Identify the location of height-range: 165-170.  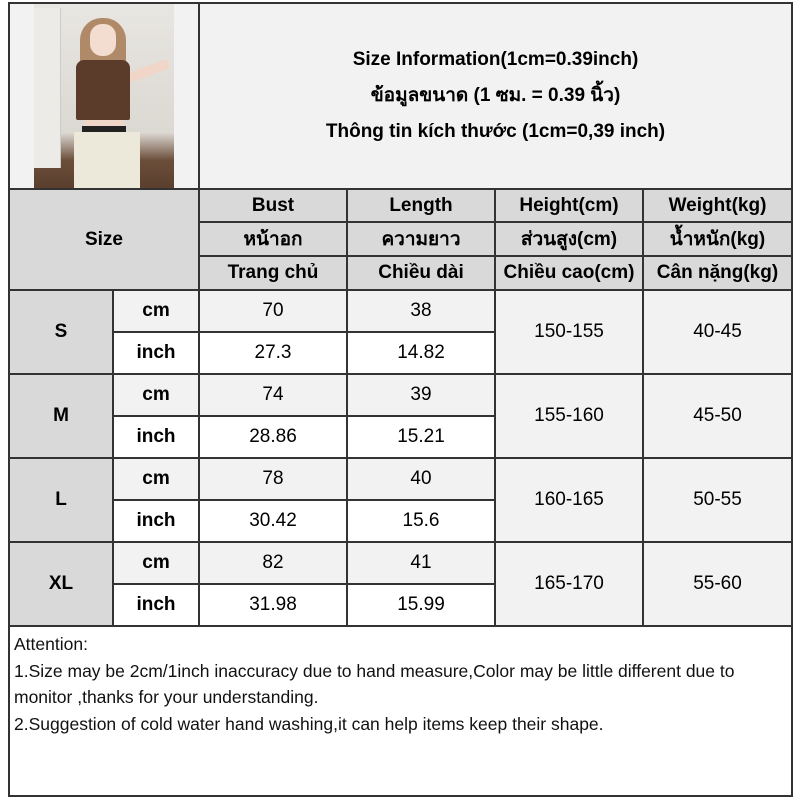
(569, 584).